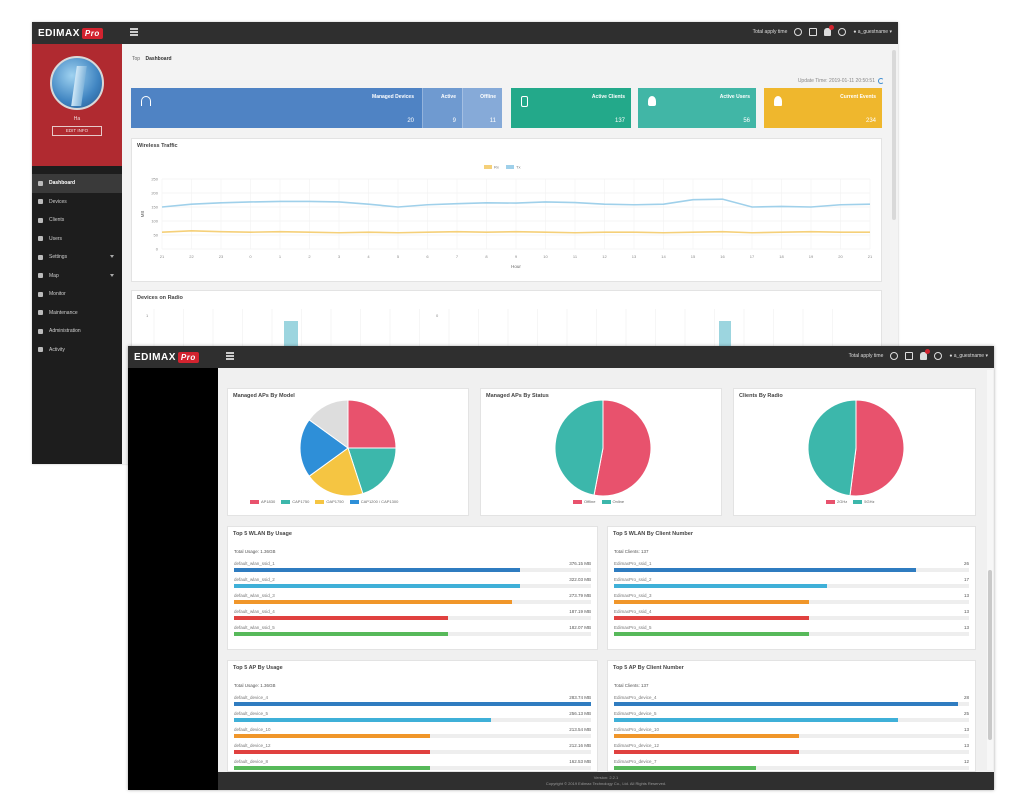 The height and width of the screenshot is (806, 1024). Describe the element at coordinates (633, 611) in the screenshot. I see `top5-row-name: EdimaxPro_ssid_4` at that location.